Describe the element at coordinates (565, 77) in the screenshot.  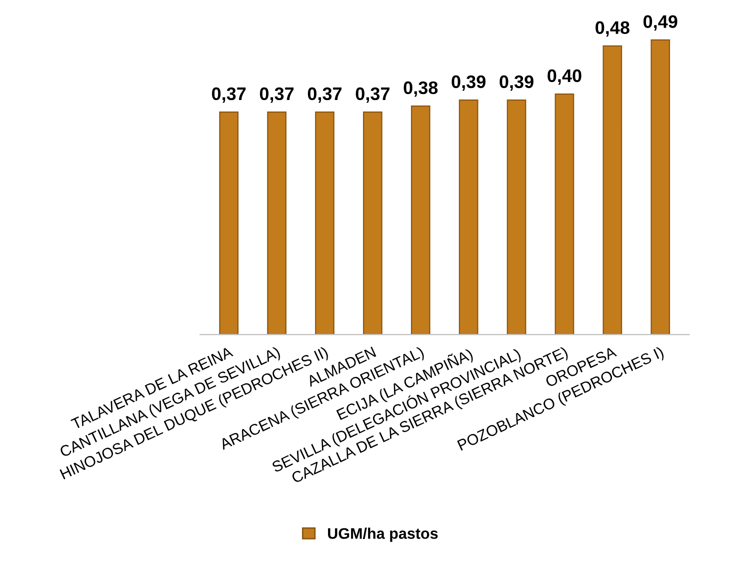
I see `data-label: 0,40` at that location.